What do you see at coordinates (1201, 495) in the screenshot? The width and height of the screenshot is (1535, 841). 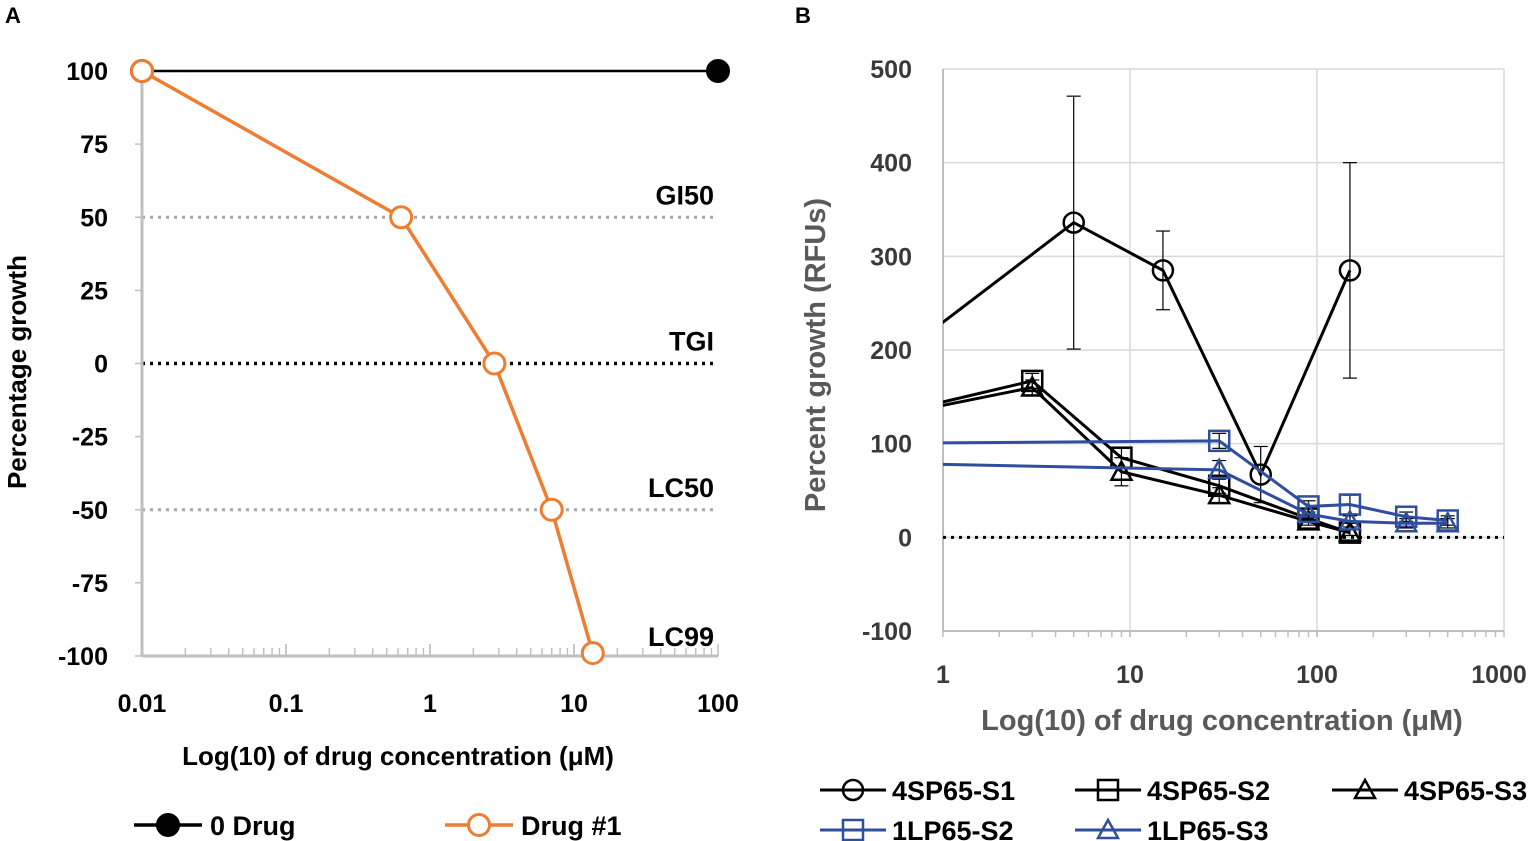 I see `series-1lp65-s3` at bounding box center [1201, 495].